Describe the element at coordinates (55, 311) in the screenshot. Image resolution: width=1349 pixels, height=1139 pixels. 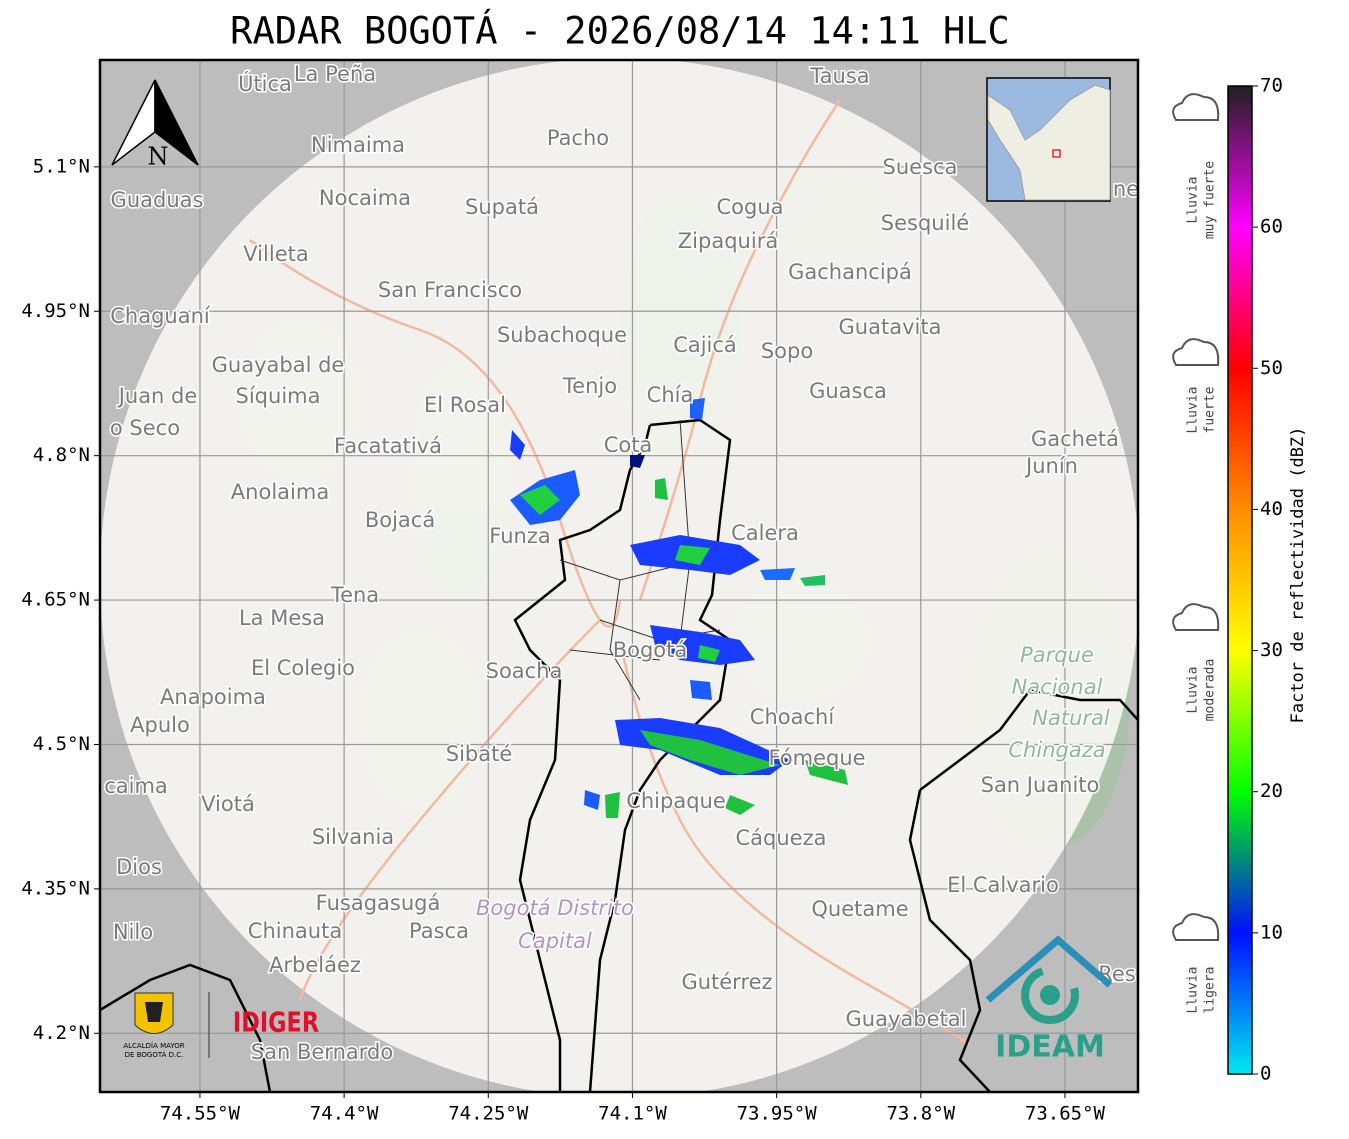
I see `y-tick-label: 4.95°N` at that location.